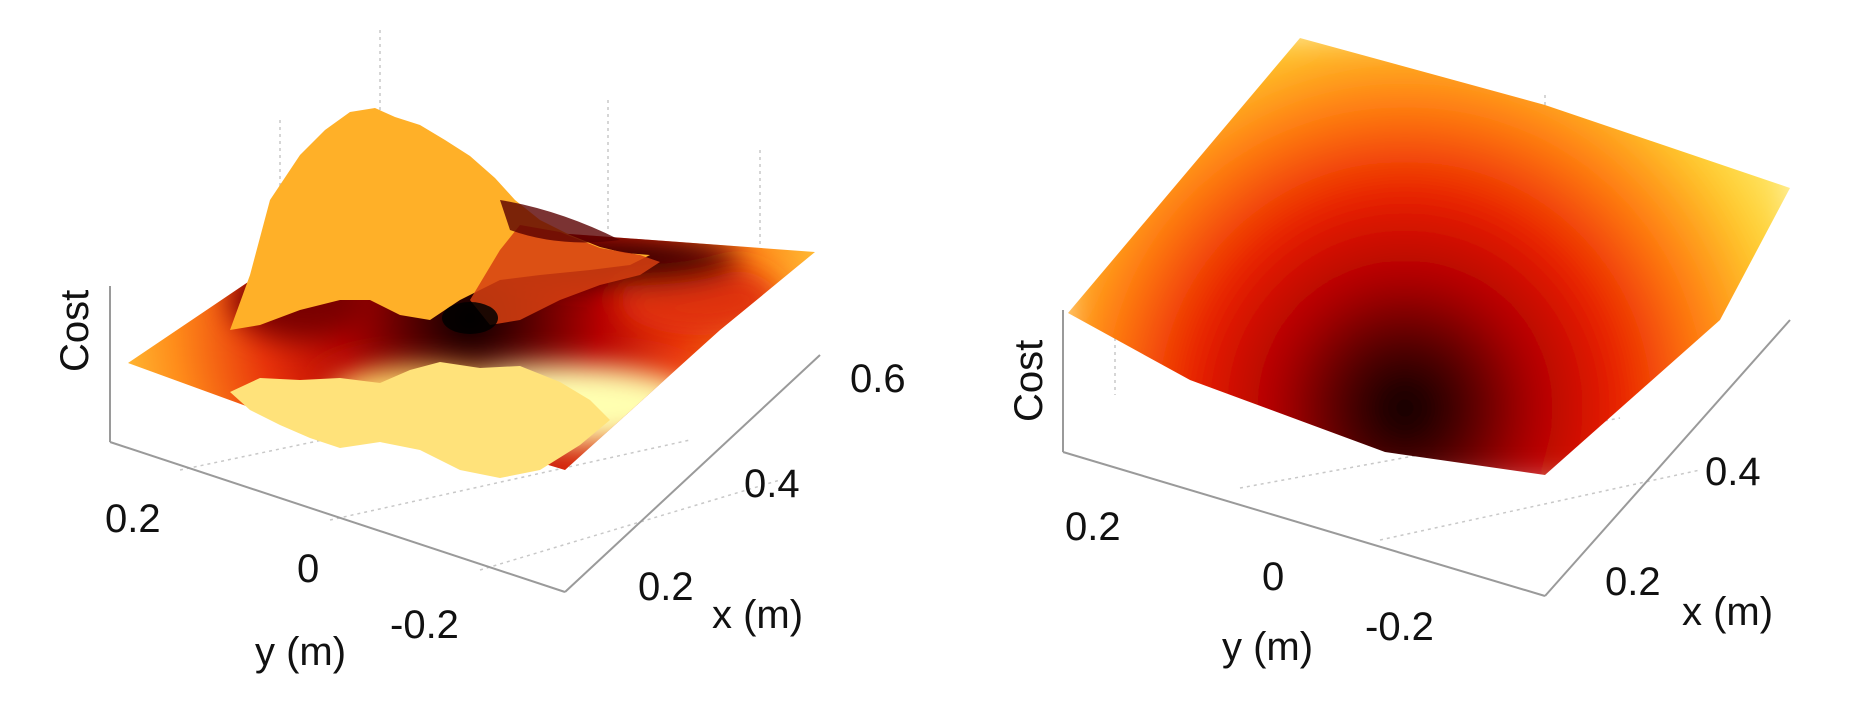 This screenshot has height=704, width=1866. What do you see at coordinates (560, 221) in the screenshot?
I see `left-ridge-dark` at bounding box center [560, 221].